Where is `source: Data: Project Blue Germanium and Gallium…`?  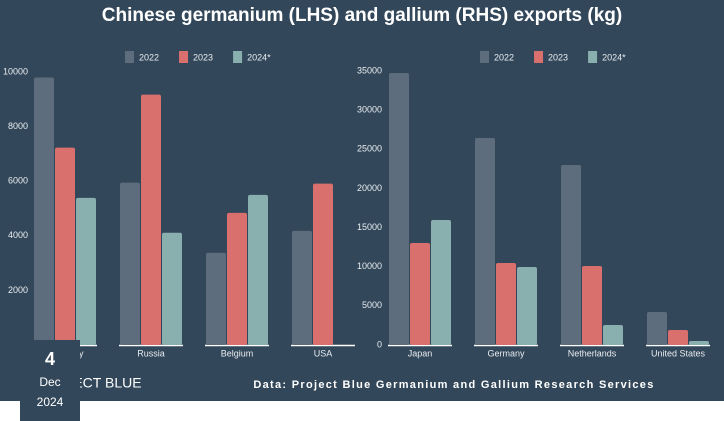
source: Data: Project Blue Germanium and Gallium… is located at coordinates (453, 385).